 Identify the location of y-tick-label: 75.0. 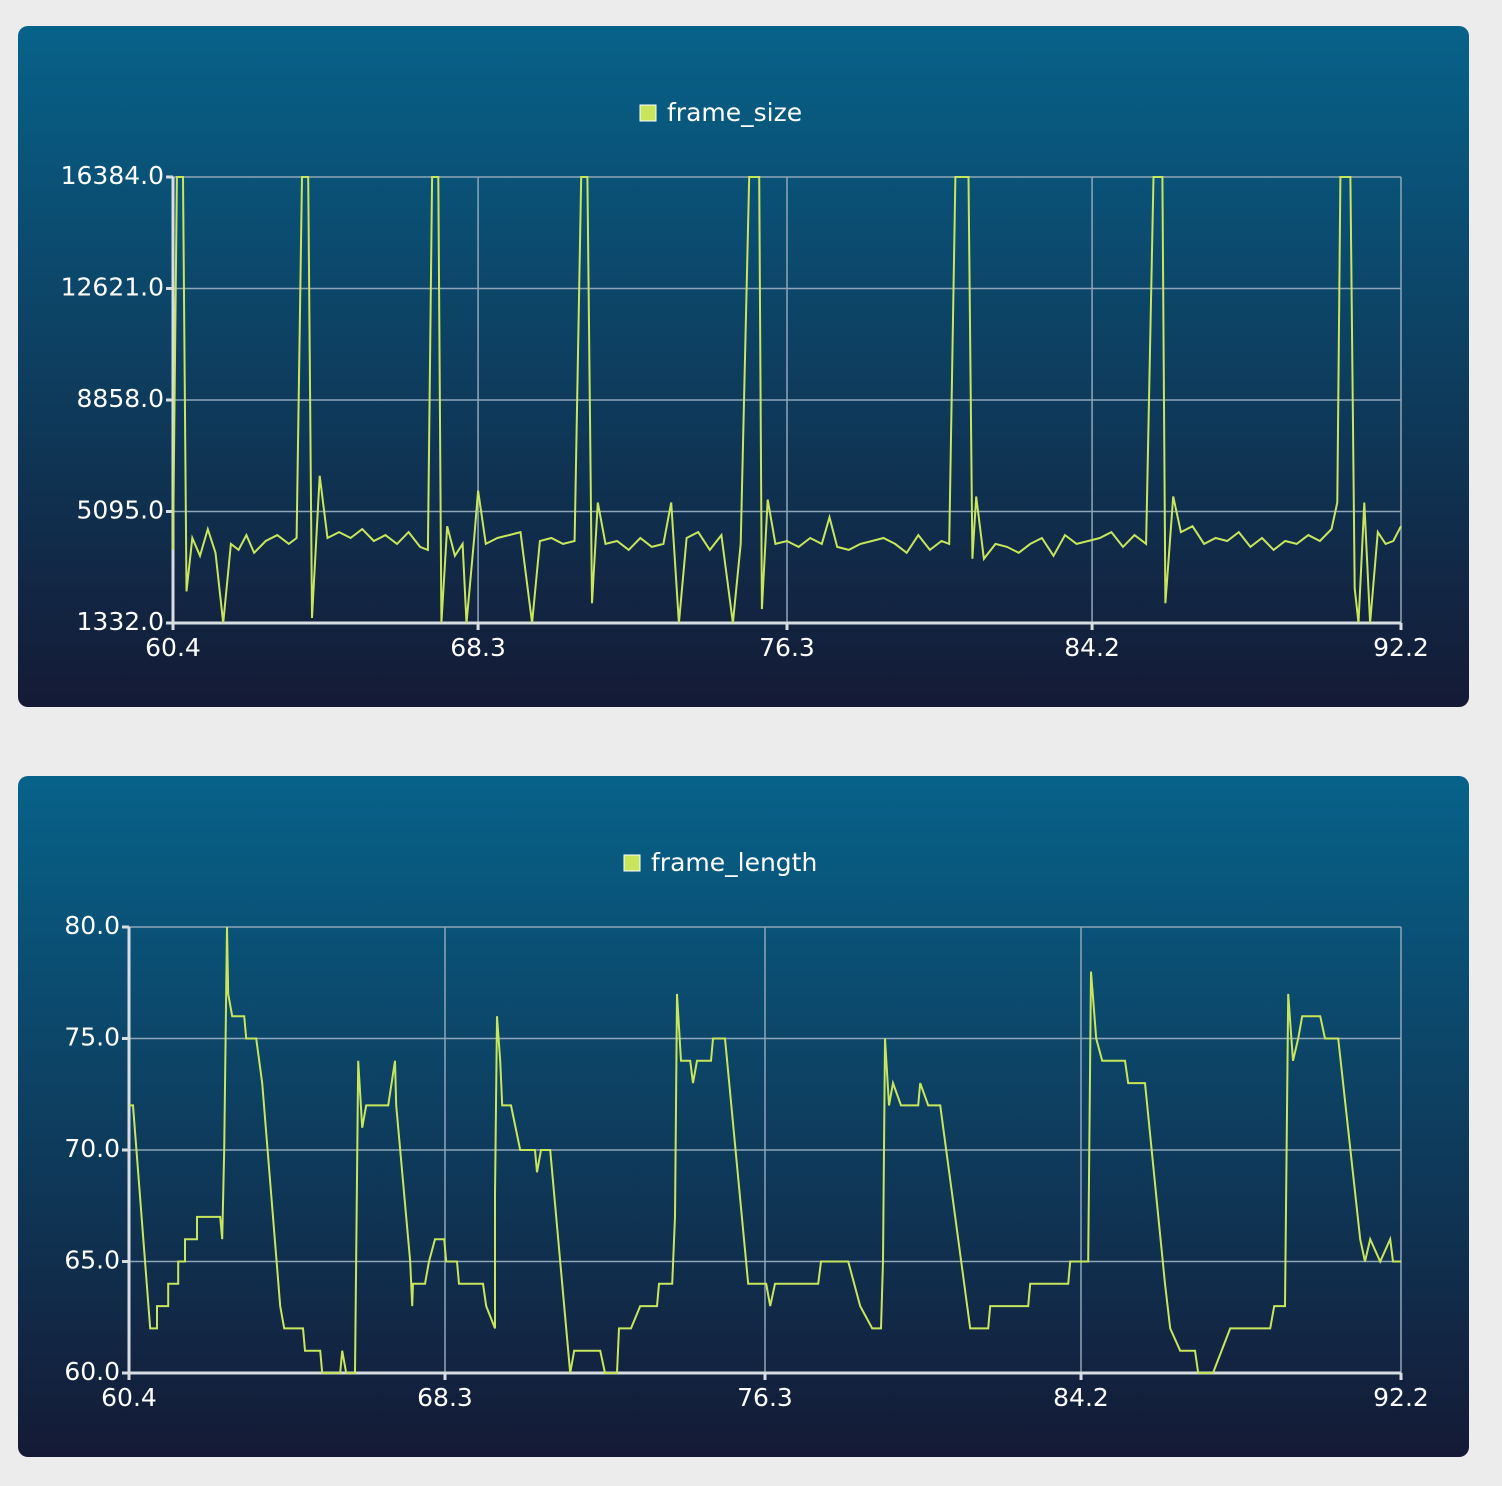
(92, 1037).